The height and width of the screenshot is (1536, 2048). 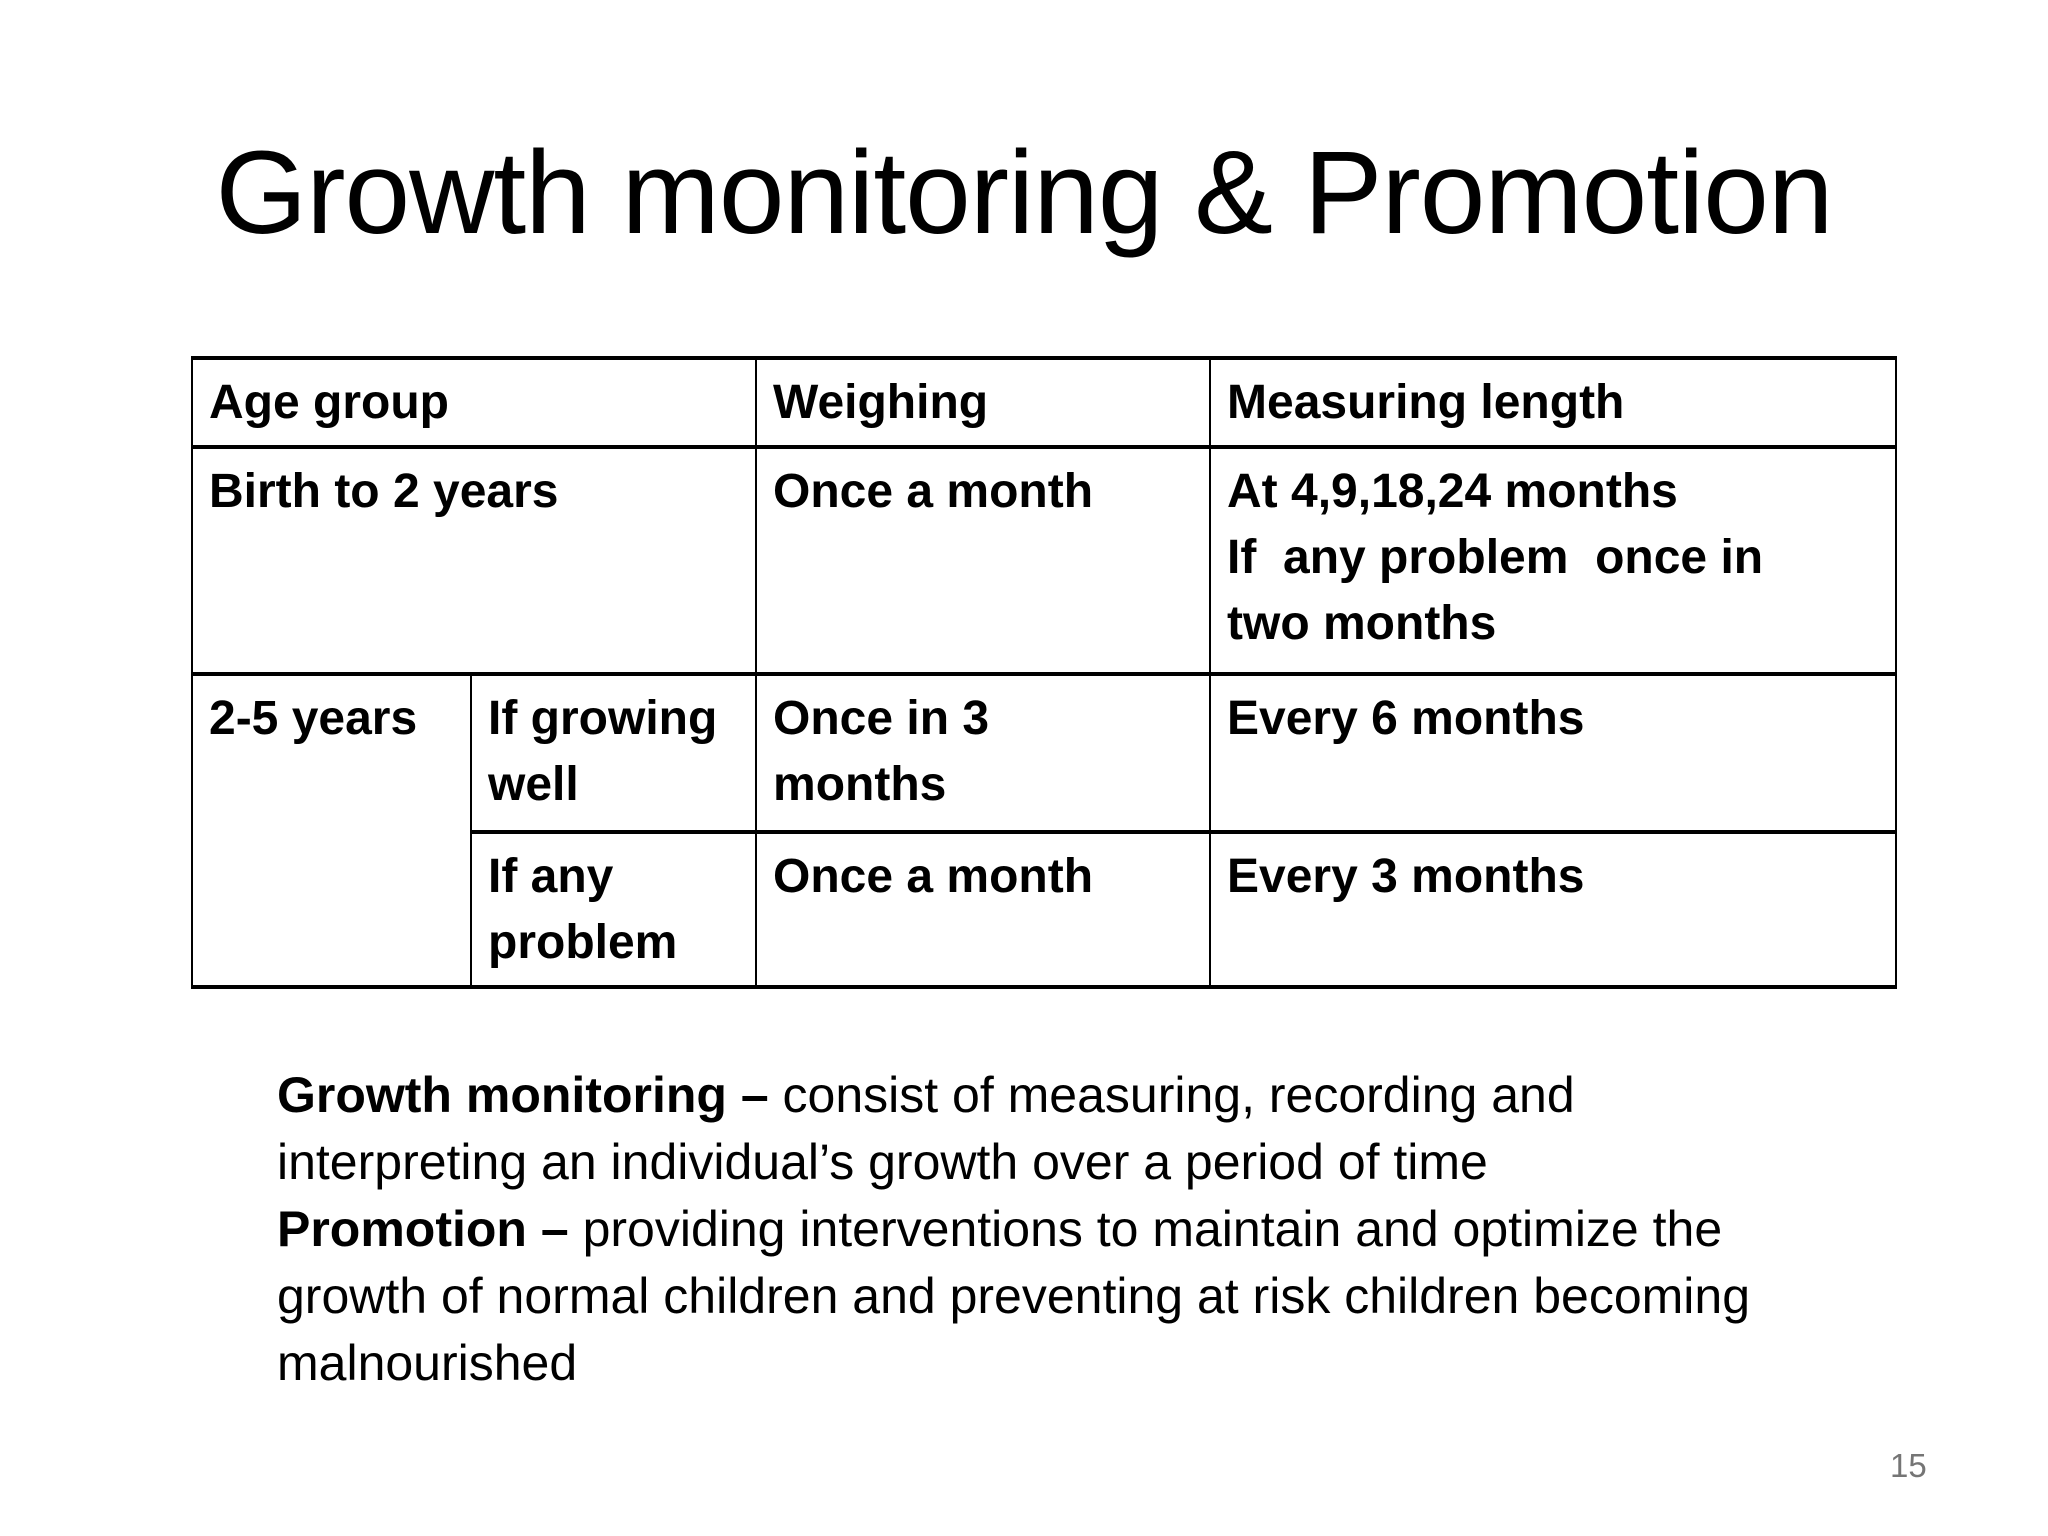 I want to click on table-header-row: Age group Weighing Measuring length, so click(x=1044, y=402).